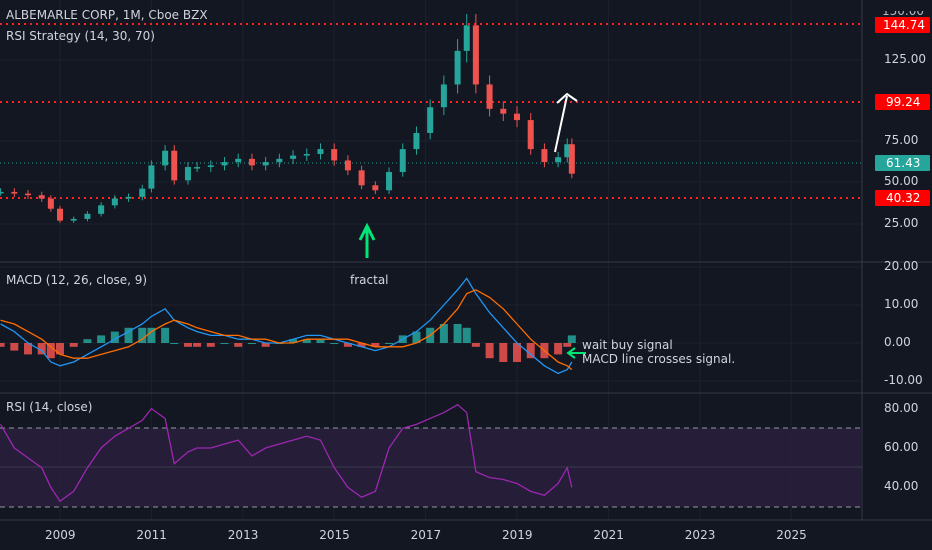 This screenshot has width=932, height=550. I want to click on price-tick-50.00: 50.00, so click(901, 181).